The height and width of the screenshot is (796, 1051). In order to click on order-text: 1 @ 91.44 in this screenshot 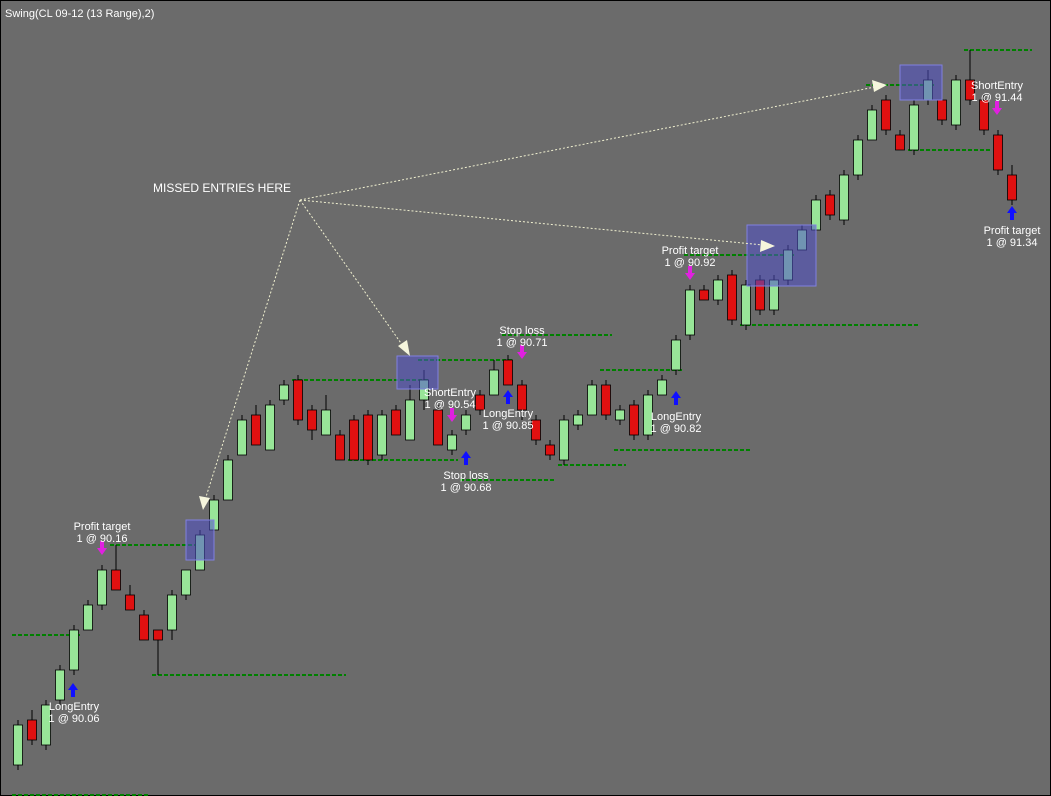, I will do `click(997, 98)`.